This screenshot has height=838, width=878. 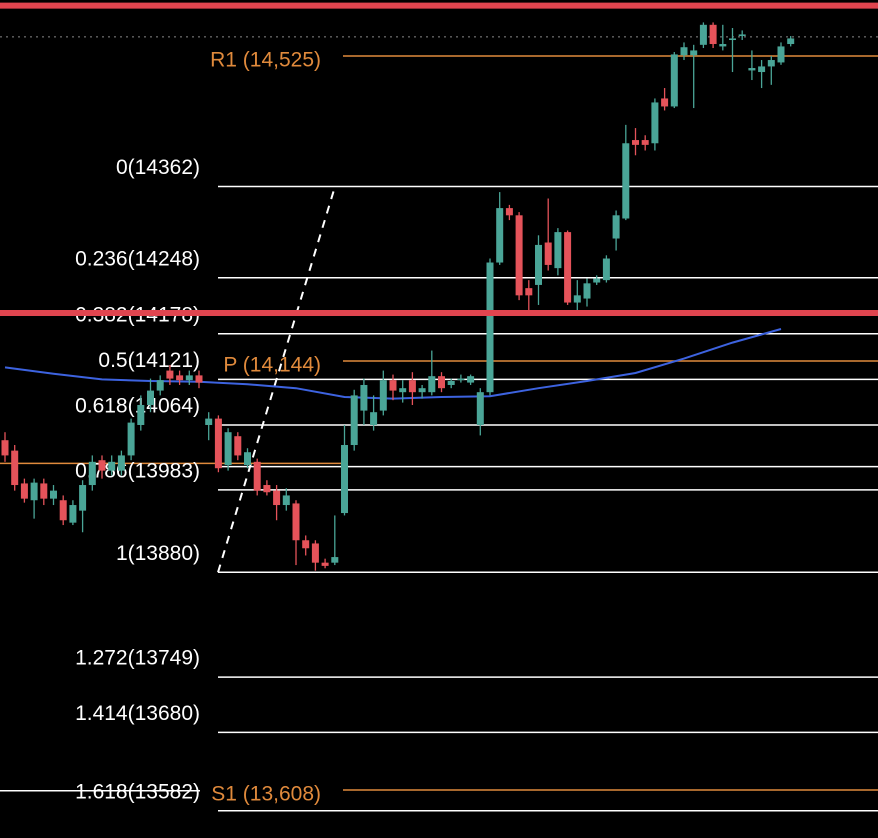 I want to click on fib-label: 1.414(13680), so click(x=137, y=713).